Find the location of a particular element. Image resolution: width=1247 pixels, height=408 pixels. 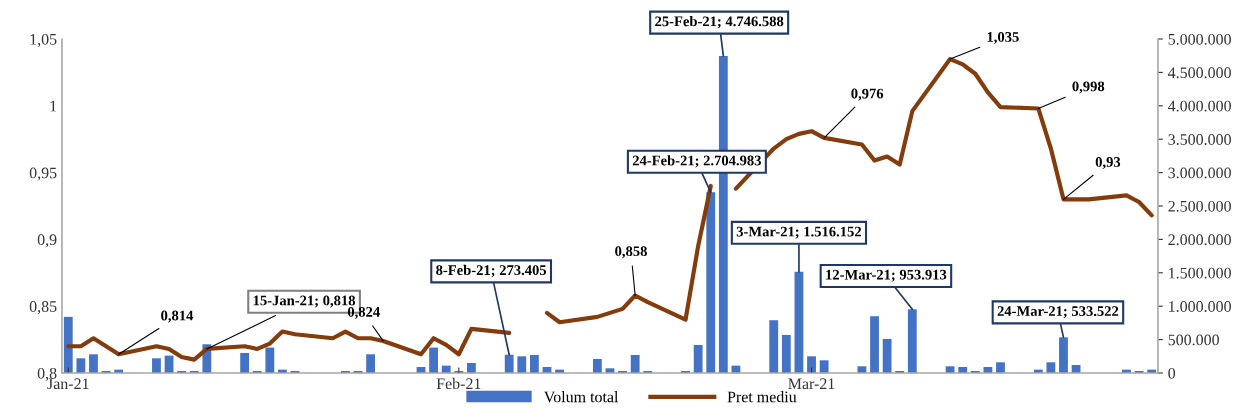

data-label: 24-Mar-21; 533.522 is located at coordinates (1058, 312).